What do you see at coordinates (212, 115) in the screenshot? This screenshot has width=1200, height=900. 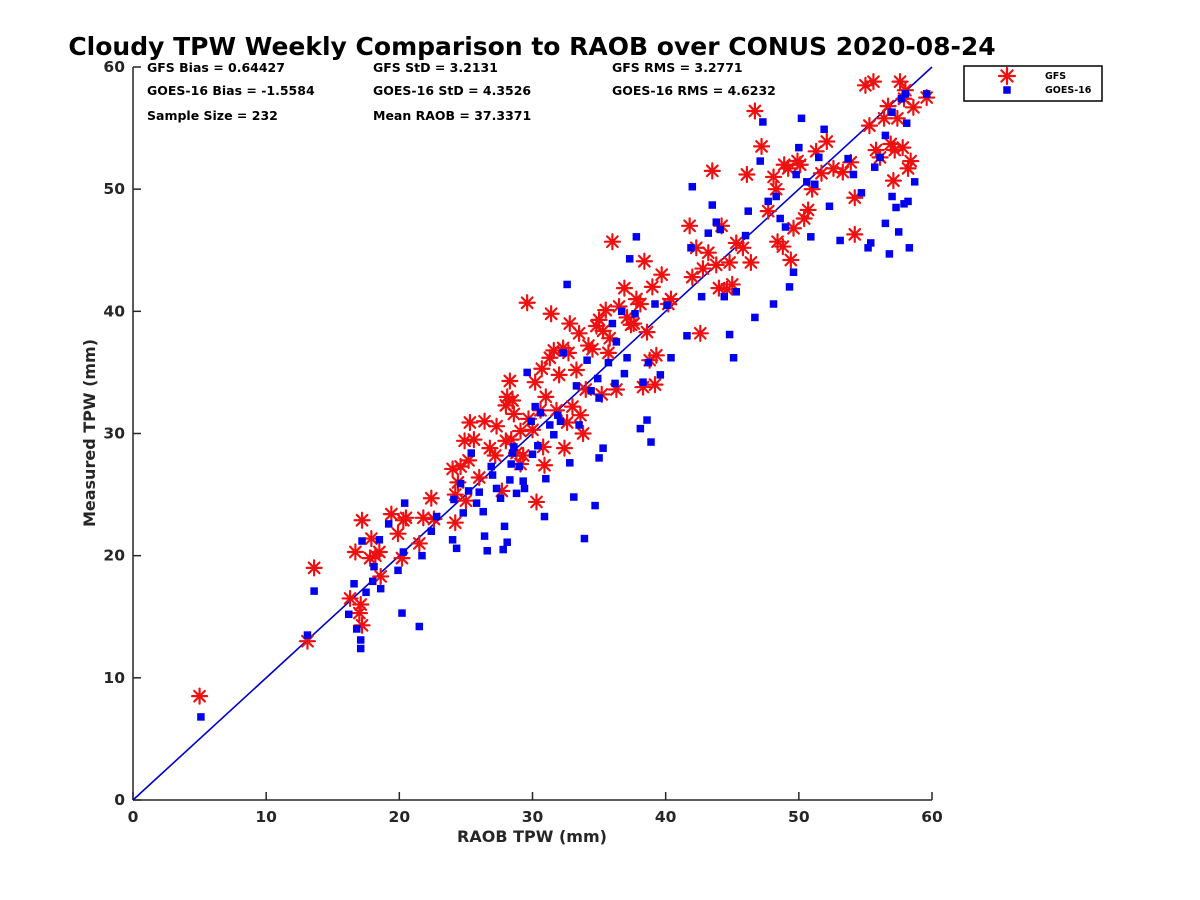 I see `sample-size-stat: Sample Size = 232` at bounding box center [212, 115].